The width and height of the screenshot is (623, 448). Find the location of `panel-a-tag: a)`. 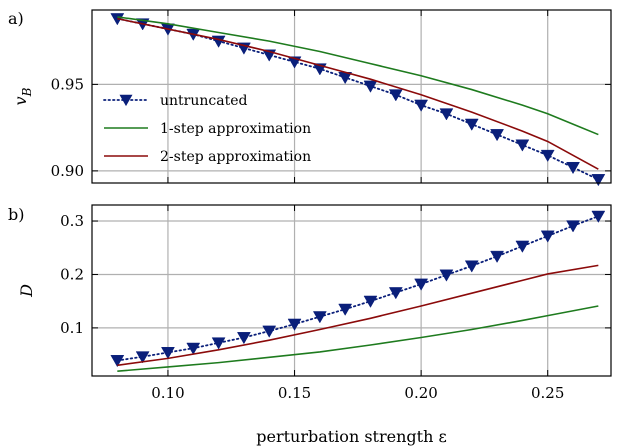

panel-a-tag: a) is located at coordinates (16, 18).